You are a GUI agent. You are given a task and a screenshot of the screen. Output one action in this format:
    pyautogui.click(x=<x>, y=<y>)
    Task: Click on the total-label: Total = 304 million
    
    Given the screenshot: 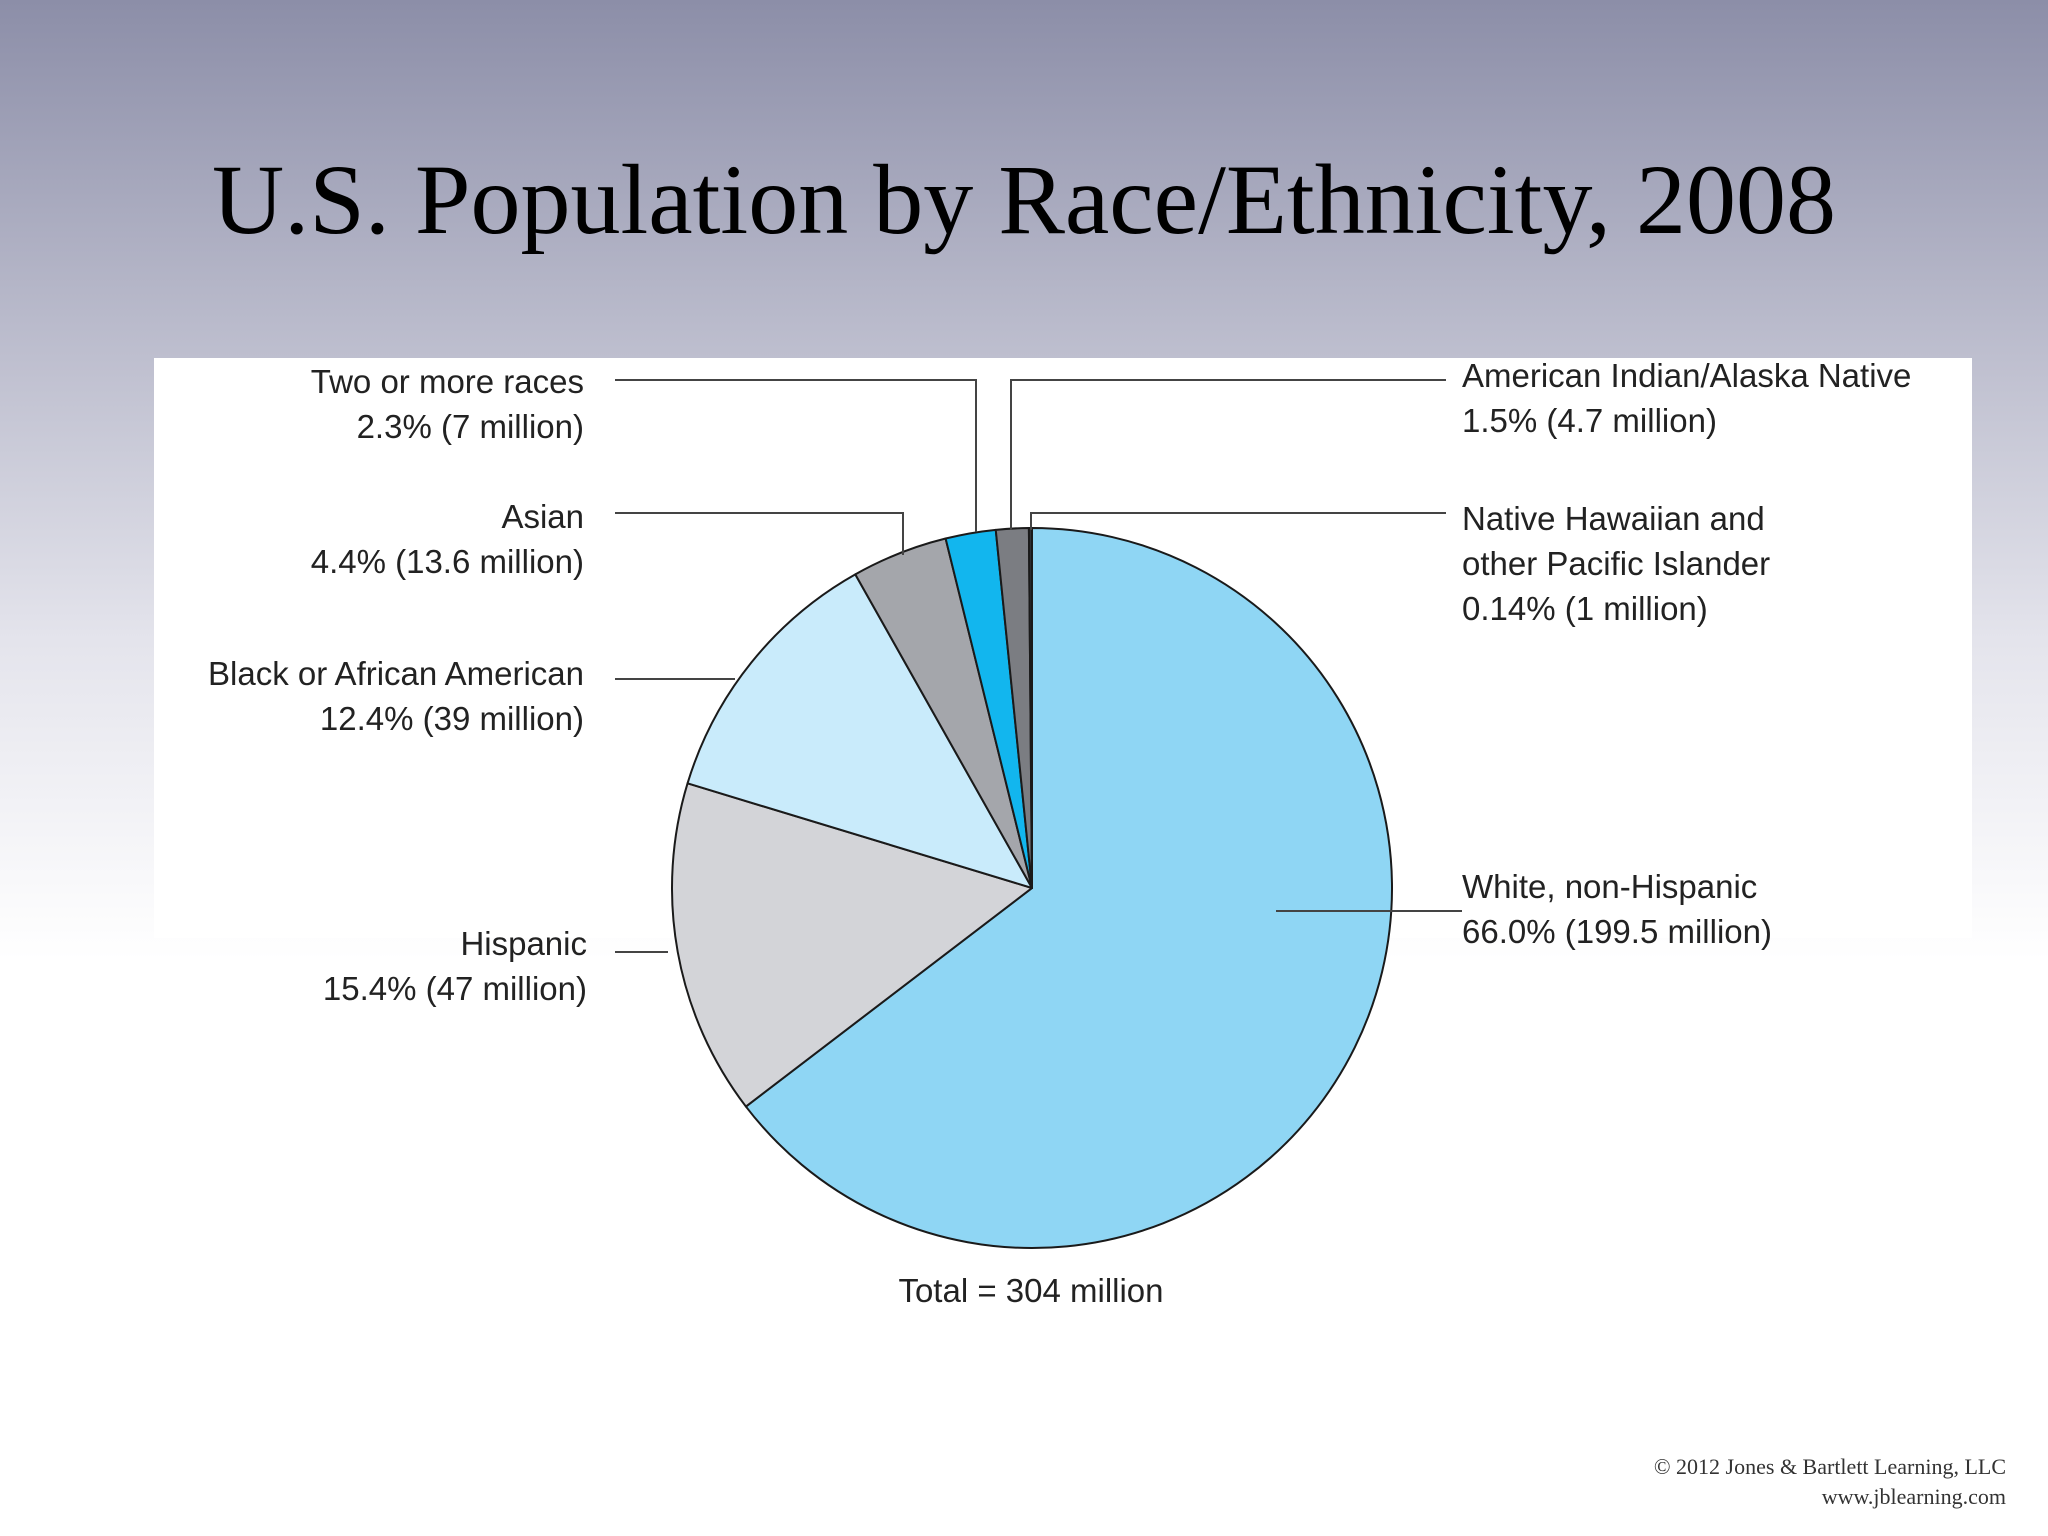 What is the action you would take?
    pyautogui.click(x=1030, y=1290)
    